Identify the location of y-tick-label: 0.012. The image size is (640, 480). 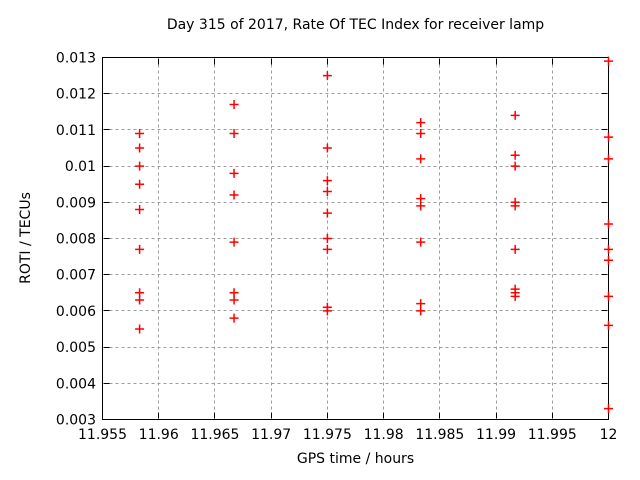
(76, 95).